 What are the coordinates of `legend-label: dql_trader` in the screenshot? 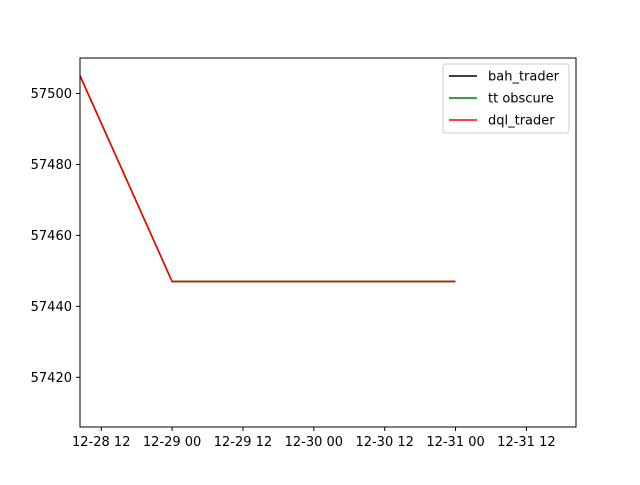 It's located at (521, 121).